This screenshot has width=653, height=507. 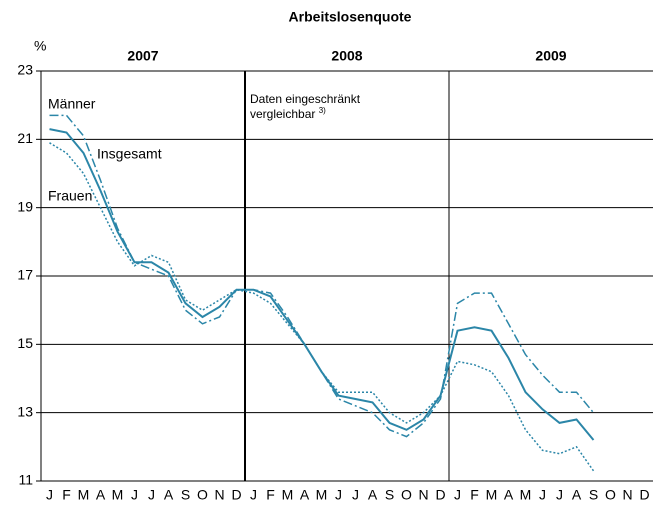 I want to click on annotation: vergleichbar 3), so click(x=288, y=113).